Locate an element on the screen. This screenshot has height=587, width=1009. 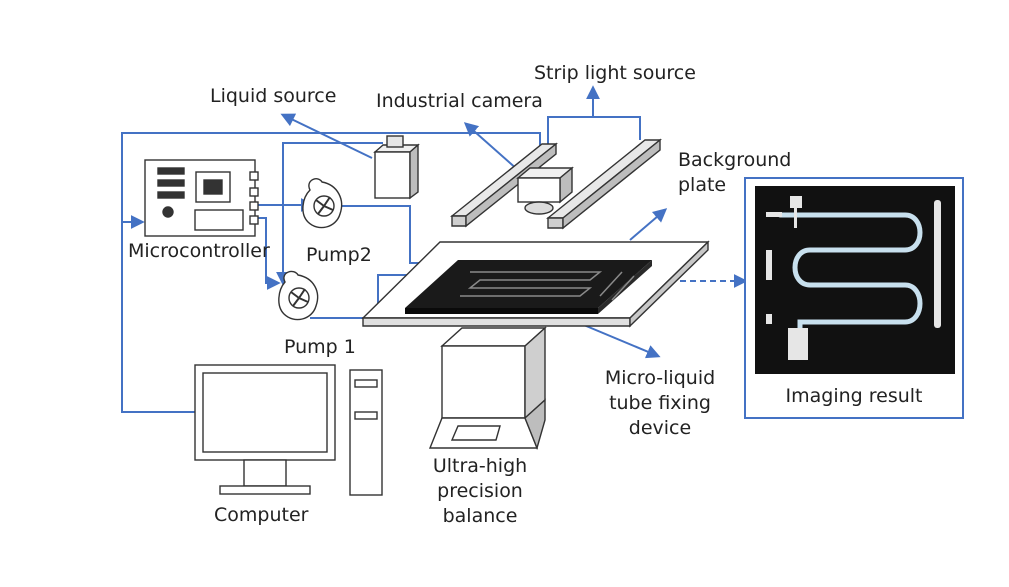
liquid-source-bottle-icon is located at coordinates (396, 167).